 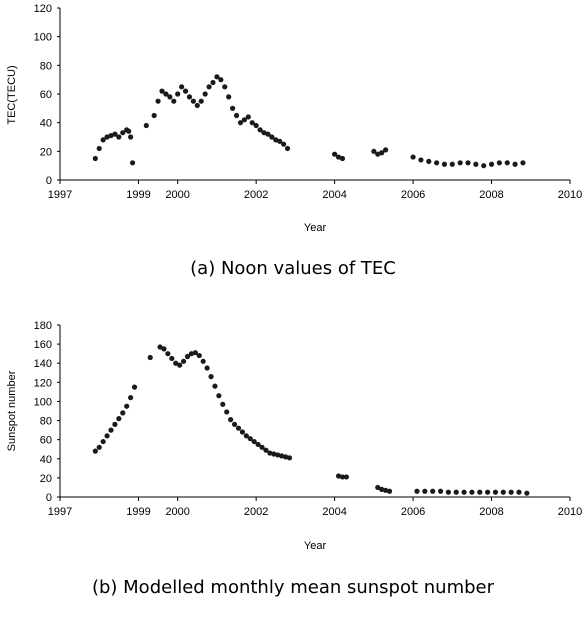 What do you see at coordinates (570, 512) in the screenshot?
I see `panel-b-x-tick-label: 2010` at bounding box center [570, 512].